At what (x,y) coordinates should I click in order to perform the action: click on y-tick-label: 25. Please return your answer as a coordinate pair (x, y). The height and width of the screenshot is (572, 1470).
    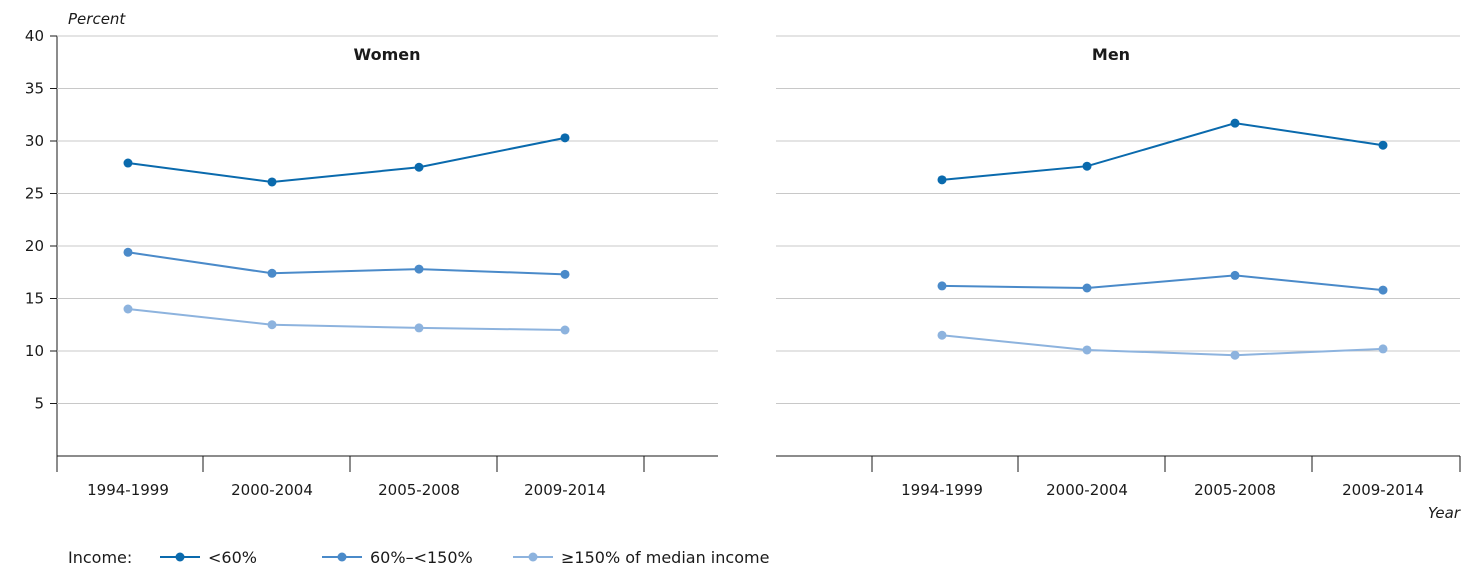
    Looking at the image, I should click on (34, 194).